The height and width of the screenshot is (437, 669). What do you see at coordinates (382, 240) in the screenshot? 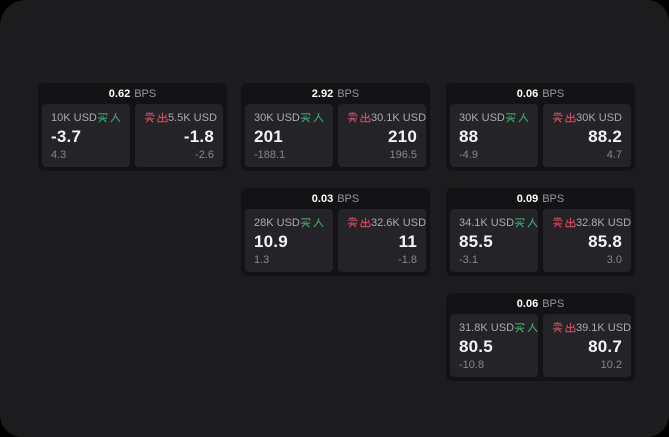
I see `sell-panel: 32.6K USD 11 -1.8` at bounding box center [382, 240].